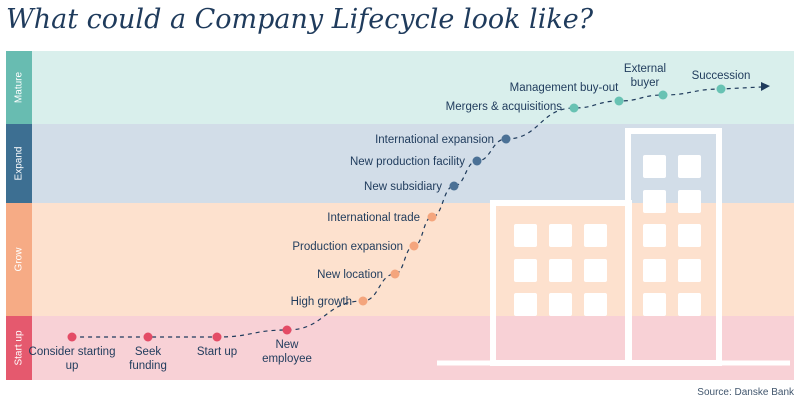 Image resolution: width=800 pixels, height=402 pixels. Describe the element at coordinates (504, 107) in the screenshot. I see `milestone-label: Mergers & acquisitions` at that location.